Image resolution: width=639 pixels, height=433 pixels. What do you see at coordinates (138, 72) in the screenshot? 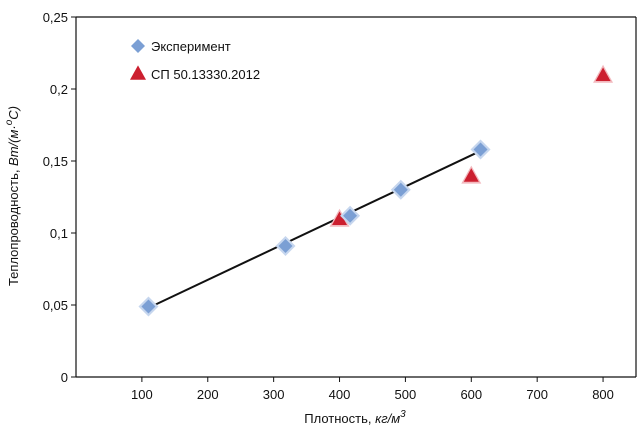
I see `legend-marker-sp` at bounding box center [138, 72].